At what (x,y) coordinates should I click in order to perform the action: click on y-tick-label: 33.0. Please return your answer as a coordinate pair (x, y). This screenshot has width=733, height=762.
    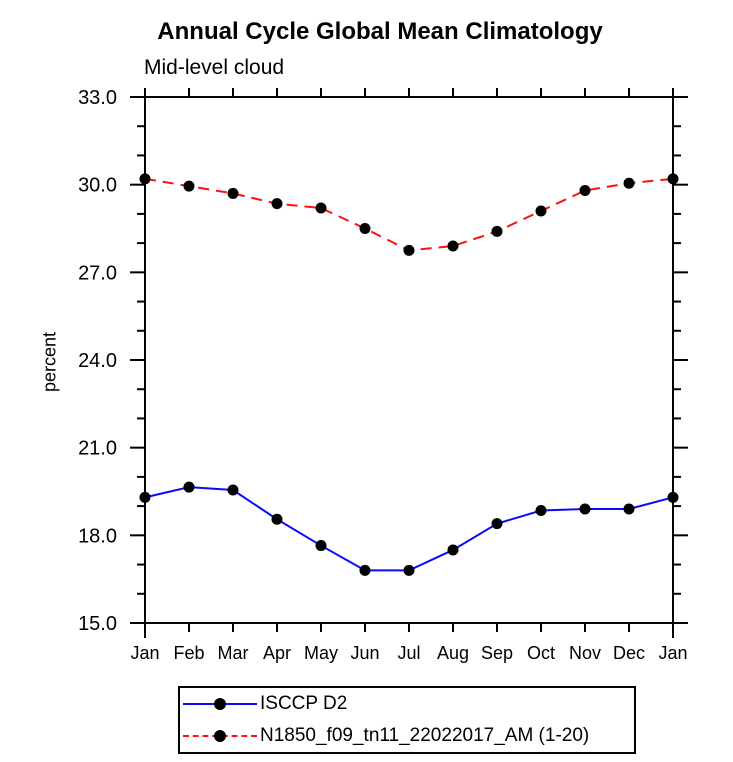
    Looking at the image, I should click on (97, 98).